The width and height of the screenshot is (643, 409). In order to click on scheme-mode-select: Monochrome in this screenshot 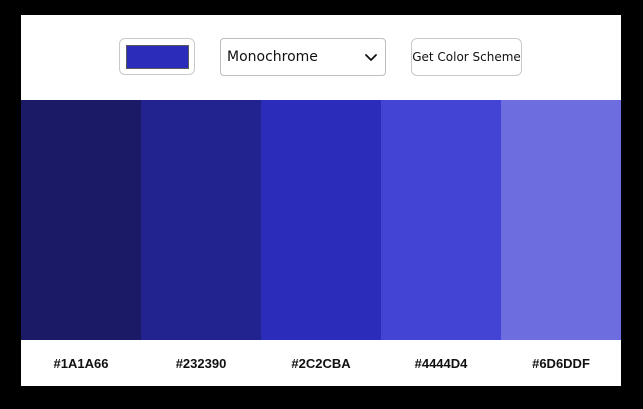, I will do `click(303, 57)`.